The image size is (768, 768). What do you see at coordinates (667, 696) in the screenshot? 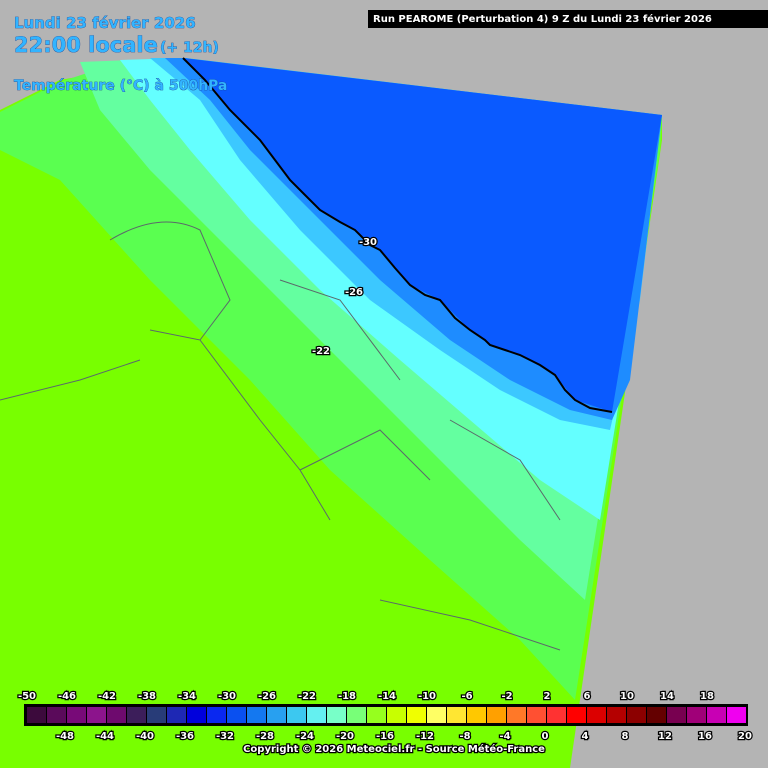
I see `legend-label: 14` at bounding box center [667, 696].